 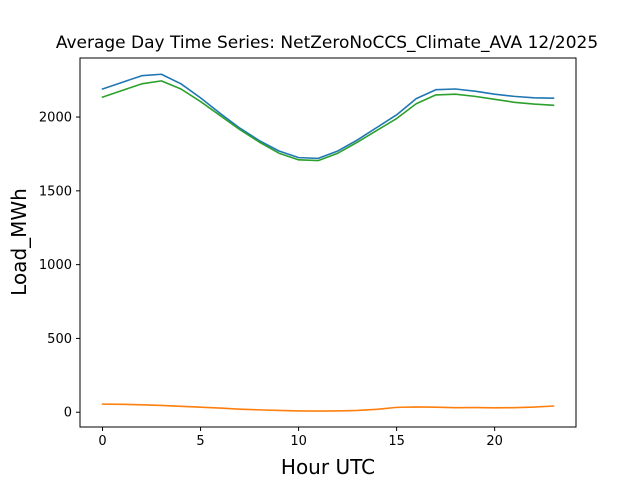 What do you see at coordinates (19, 242) in the screenshot?
I see `y-axis-label: Load_MWh` at bounding box center [19, 242].